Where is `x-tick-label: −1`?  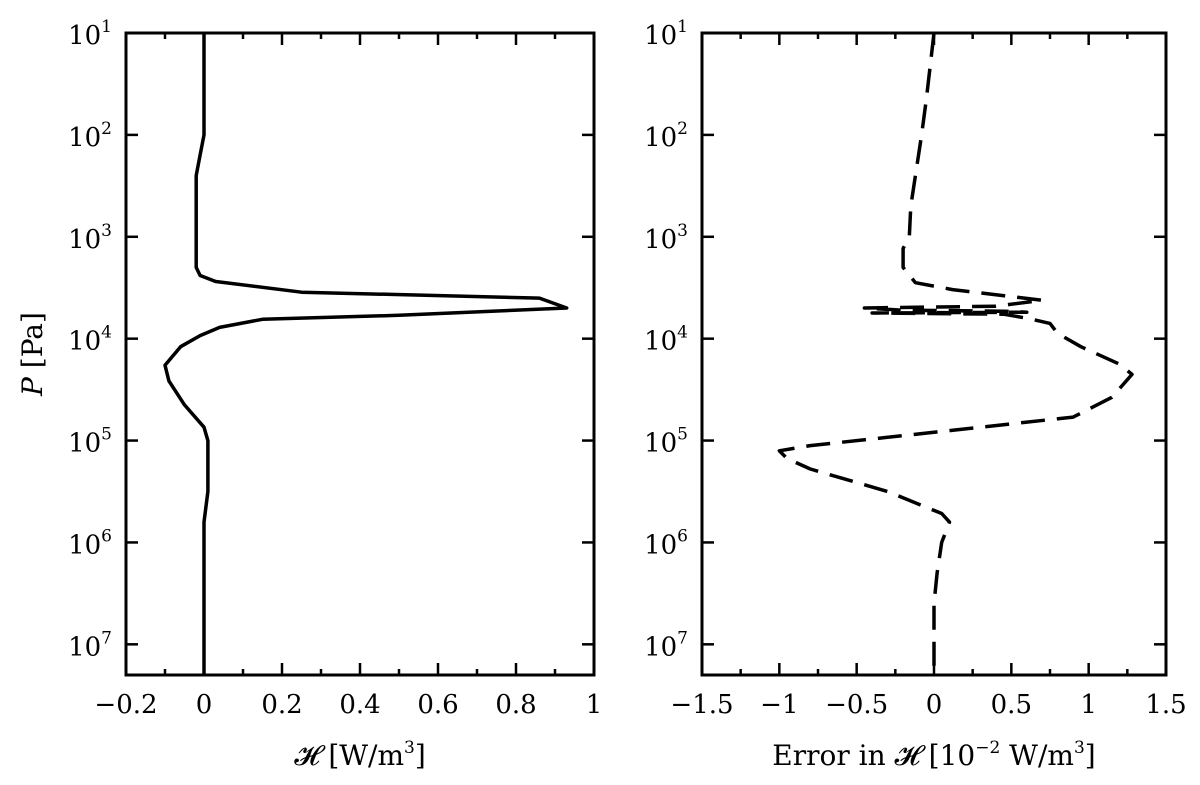 x-tick-label: −1 is located at coordinates (779, 705).